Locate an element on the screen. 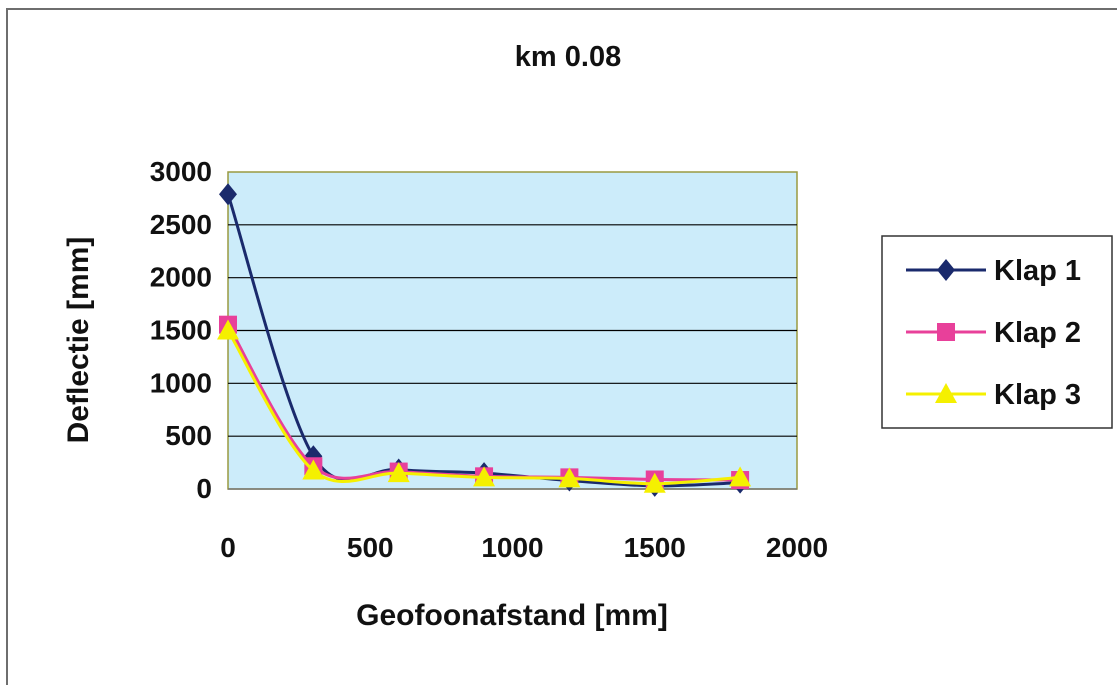  legend: Klap 1 Klap 2 Klap 3 is located at coordinates (997, 332).